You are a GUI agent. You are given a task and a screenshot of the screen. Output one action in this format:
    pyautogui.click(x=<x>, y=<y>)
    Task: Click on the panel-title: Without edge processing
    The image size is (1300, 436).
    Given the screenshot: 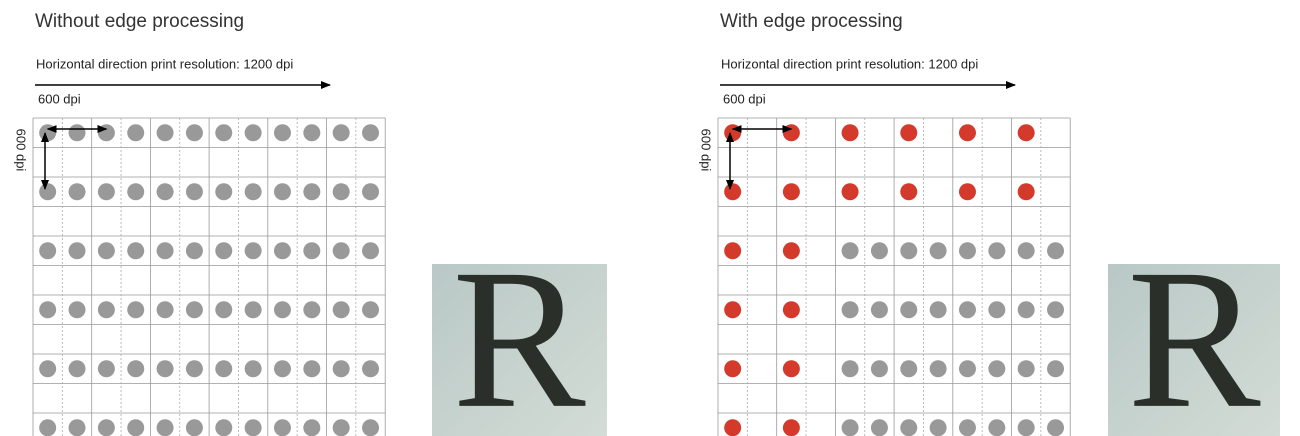 What is the action you would take?
    pyautogui.click(x=139, y=21)
    